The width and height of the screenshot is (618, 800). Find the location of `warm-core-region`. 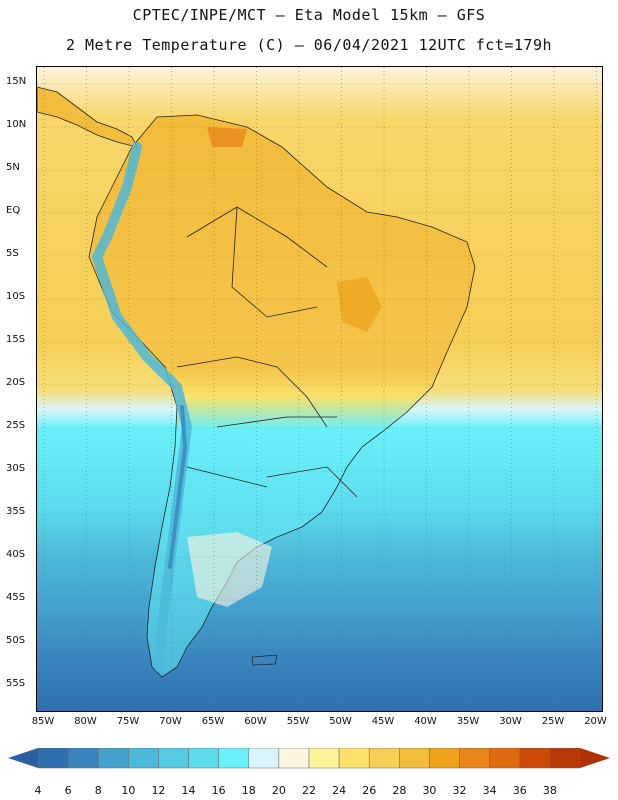

warm-core-region is located at coordinates (227, 137).